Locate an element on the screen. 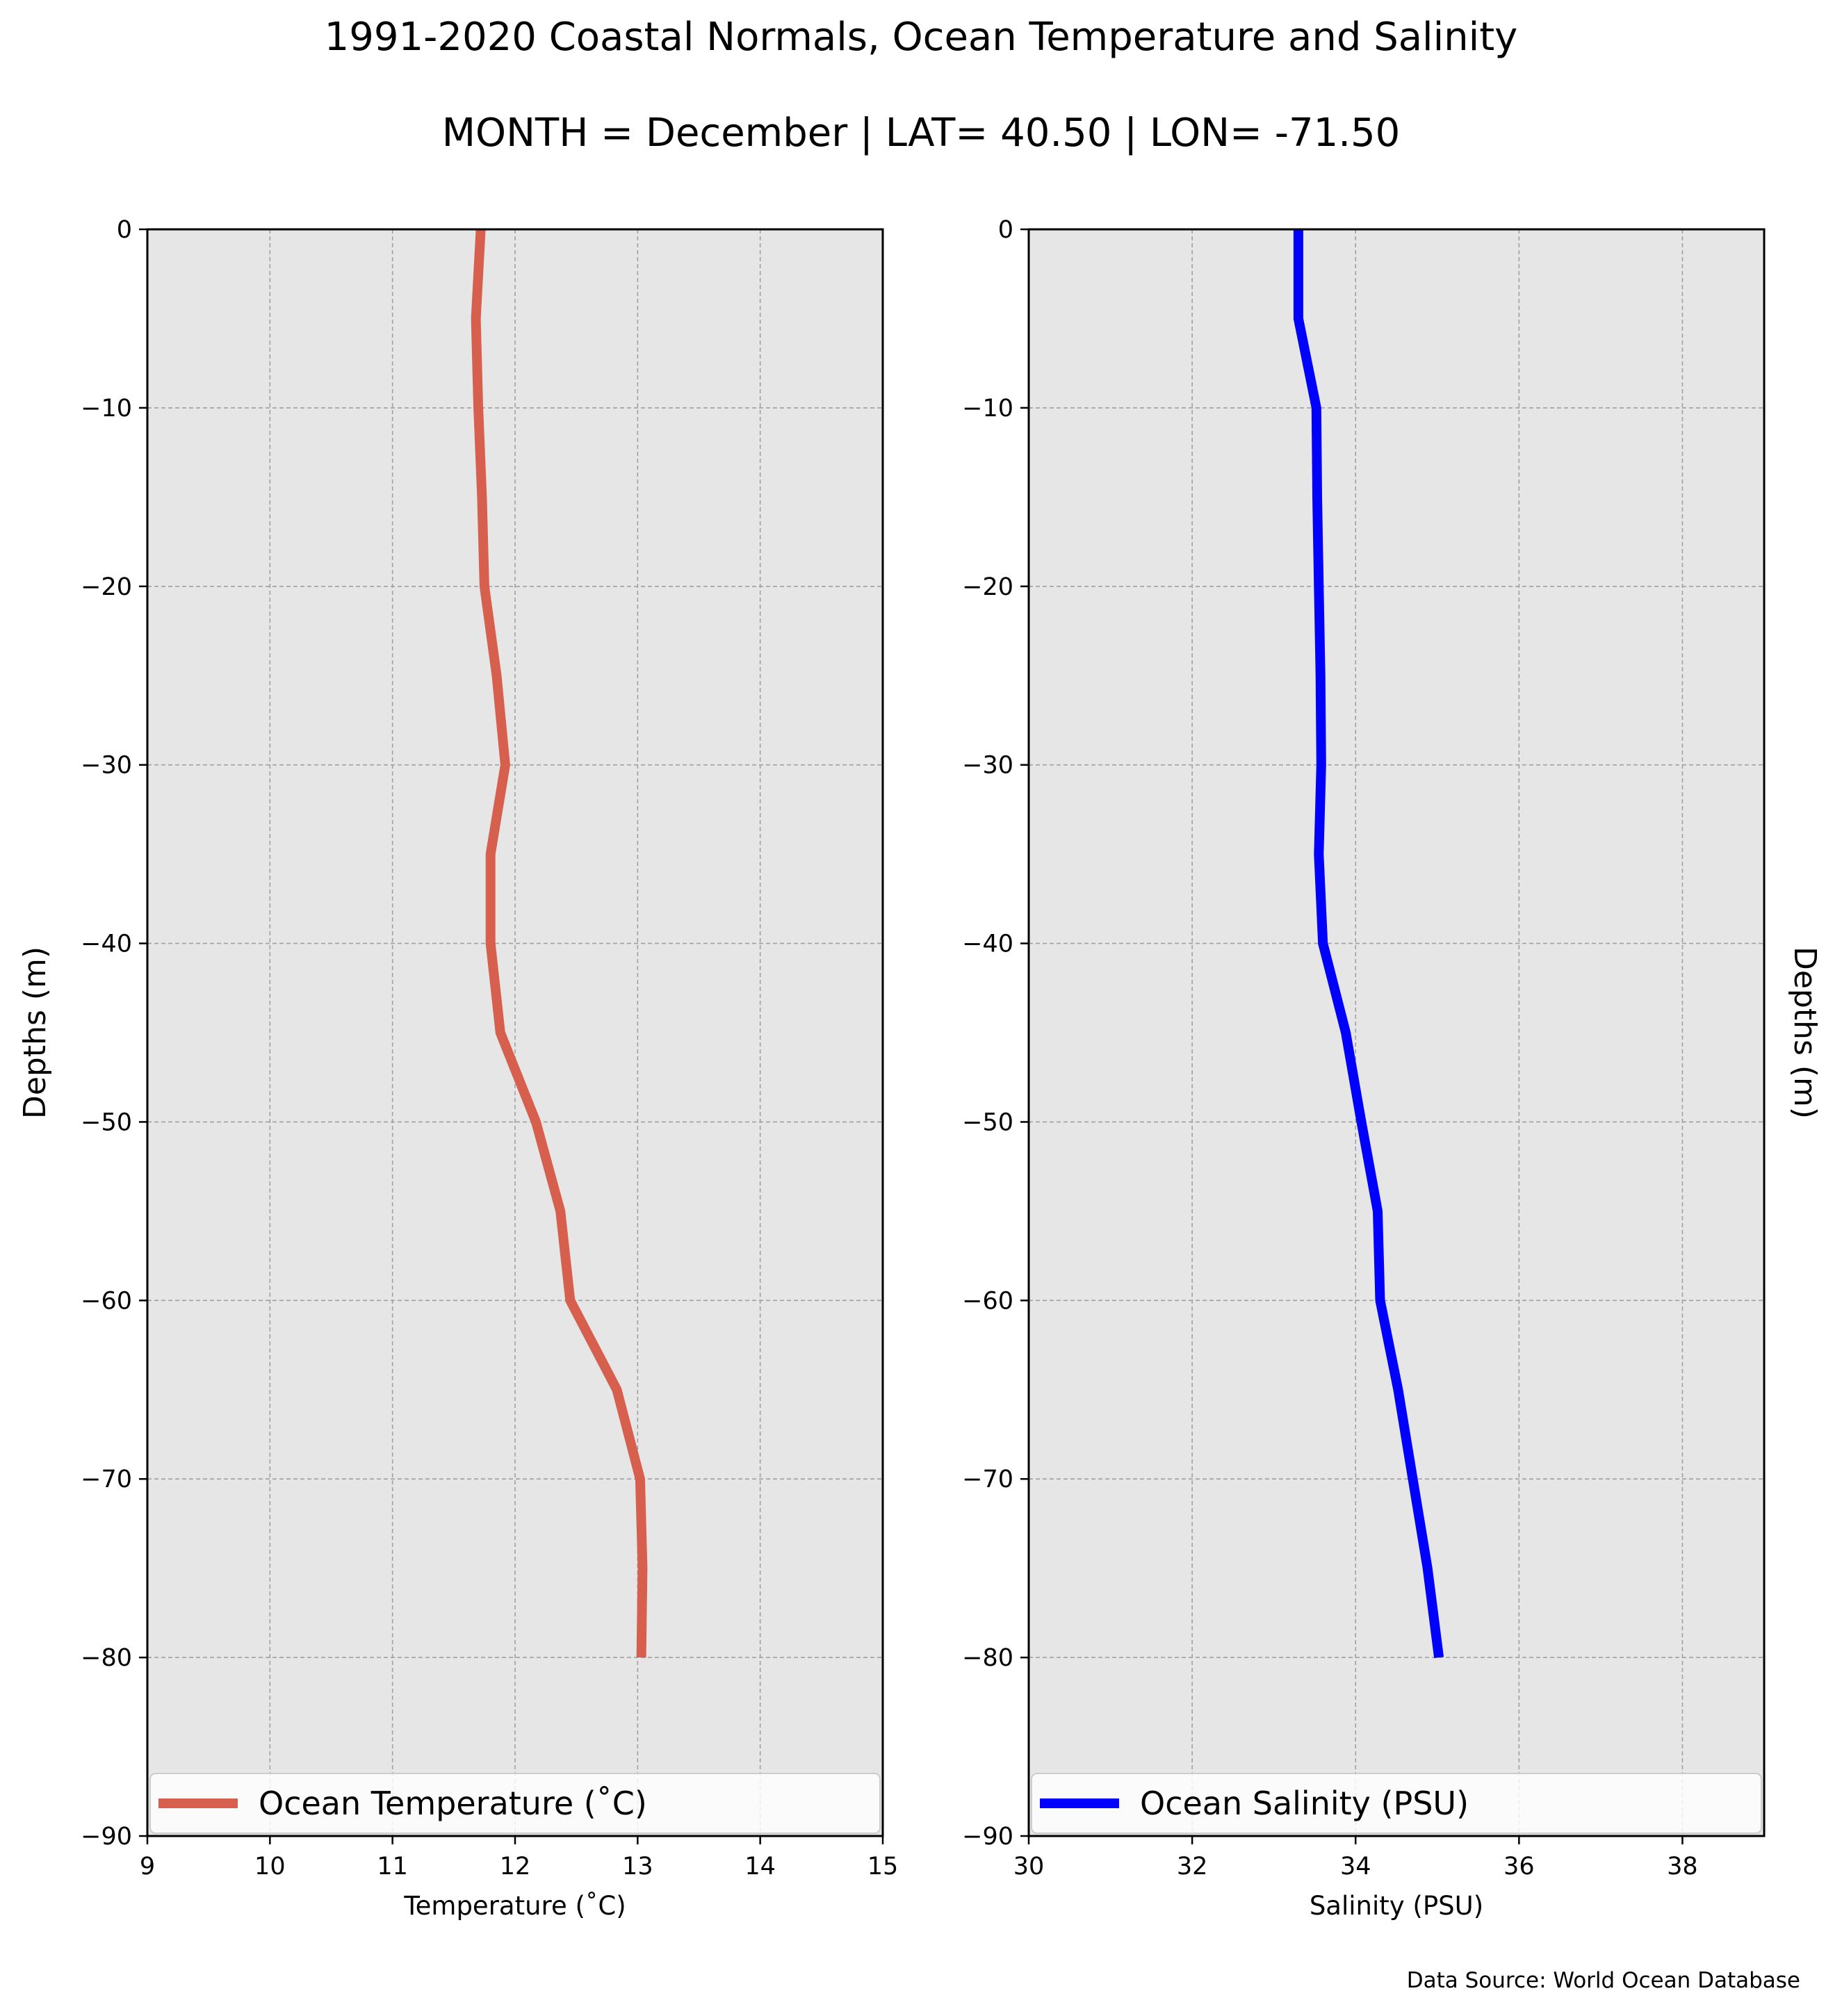 The image size is (1842, 2016). salinity-x-tick-label: 34 is located at coordinates (1355, 1867).